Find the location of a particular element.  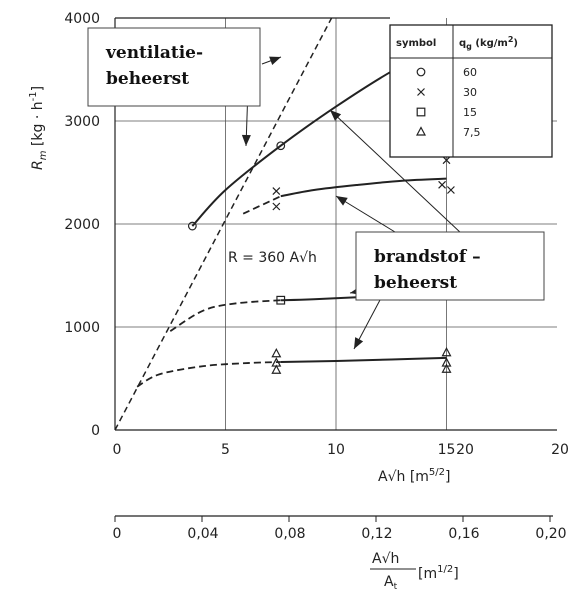

arrow-ventilation-head is located at coordinates (275, 61).